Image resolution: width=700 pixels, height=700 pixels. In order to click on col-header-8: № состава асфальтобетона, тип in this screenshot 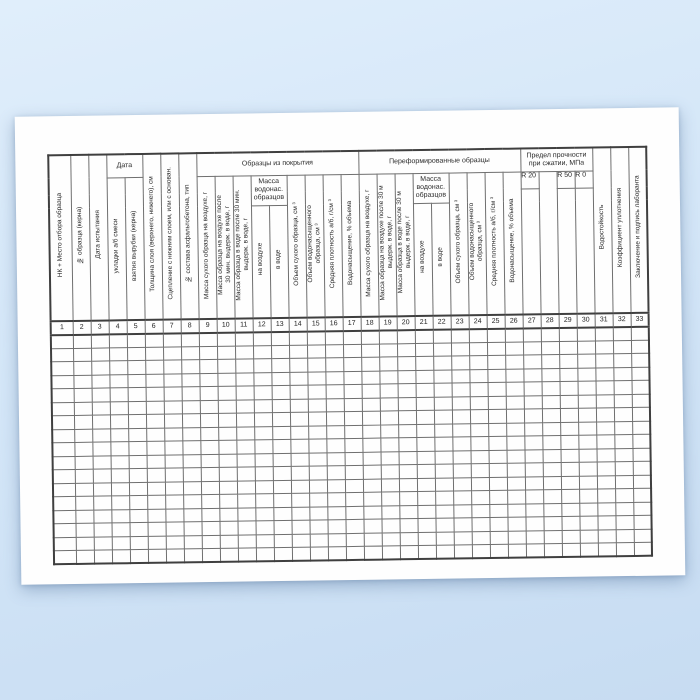, I will do `click(188, 236)`.